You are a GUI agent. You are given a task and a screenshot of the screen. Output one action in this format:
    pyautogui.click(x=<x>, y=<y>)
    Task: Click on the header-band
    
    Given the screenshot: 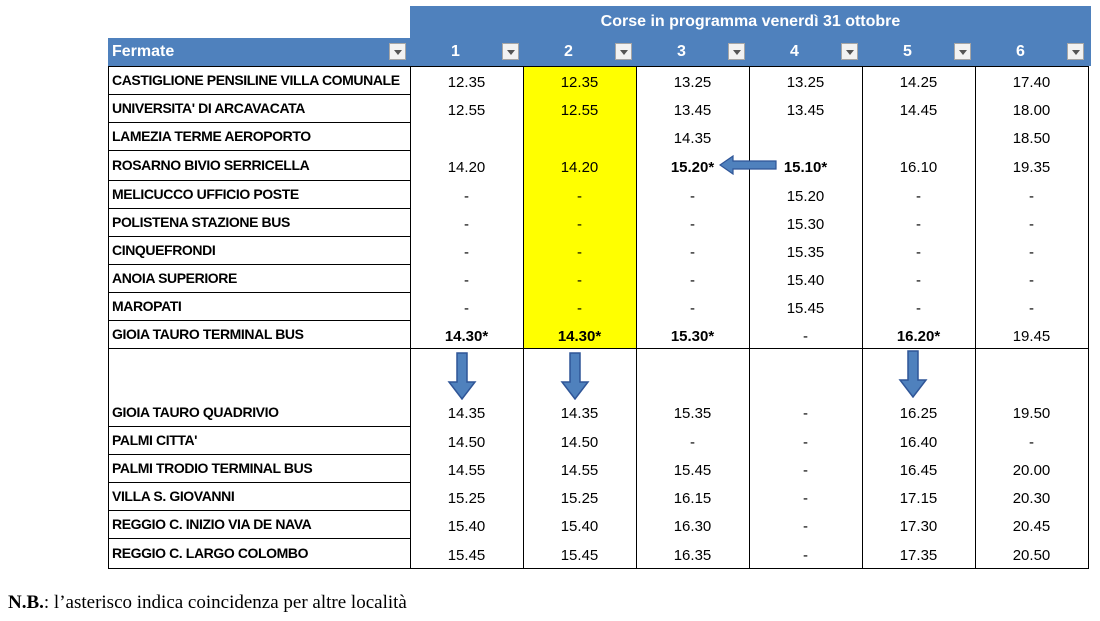 What is the action you would take?
    pyautogui.click(x=750, y=22)
    